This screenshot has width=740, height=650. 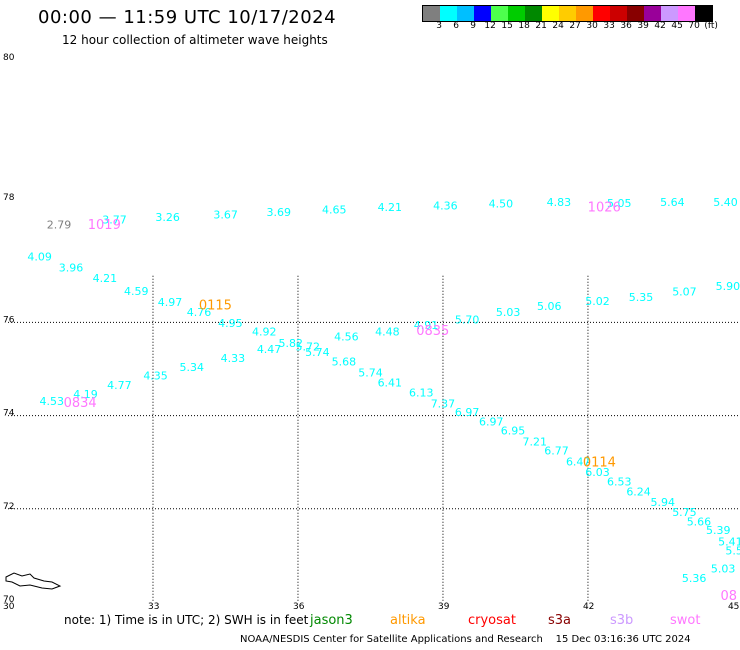 I want to click on satellite-legend-swot: swot, so click(x=685, y=620).